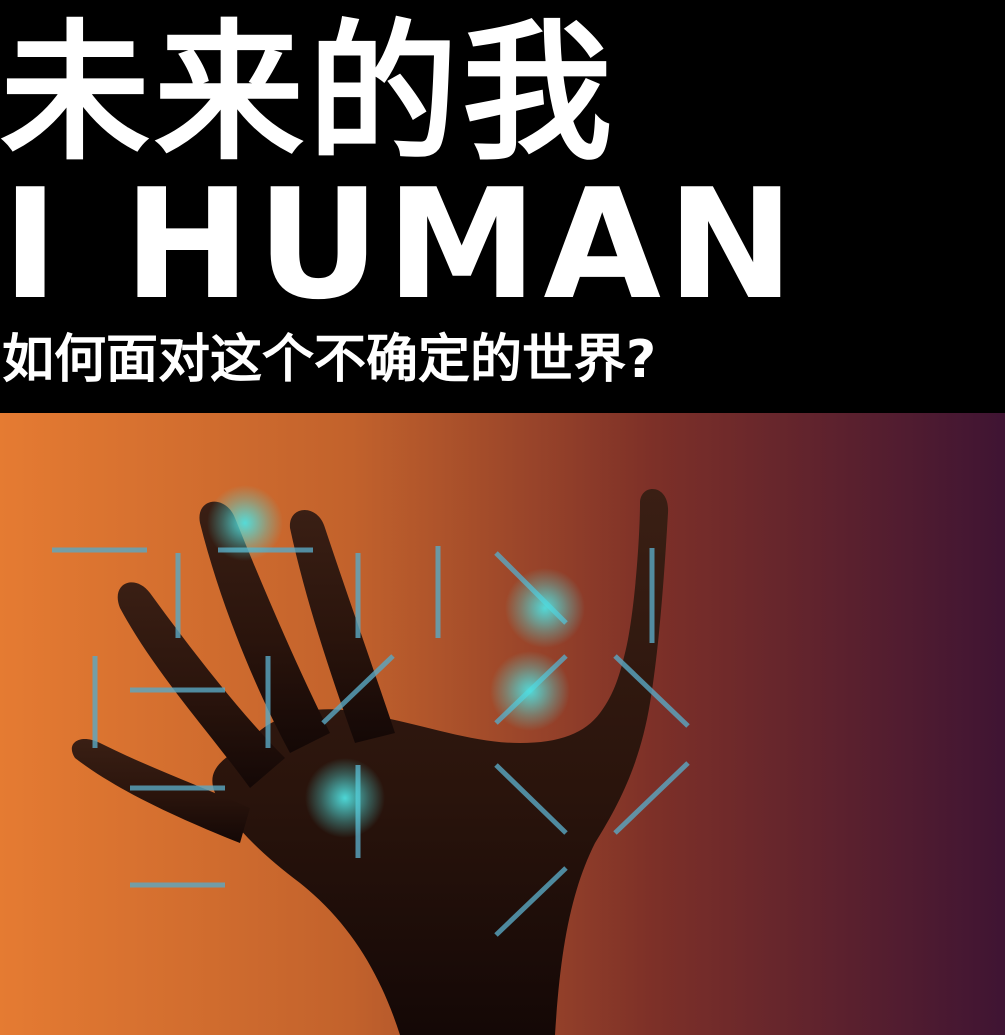 This screenshot has height=1035, width=1005. I want to click on title-chinese: 未来的我, so click(308, 94).